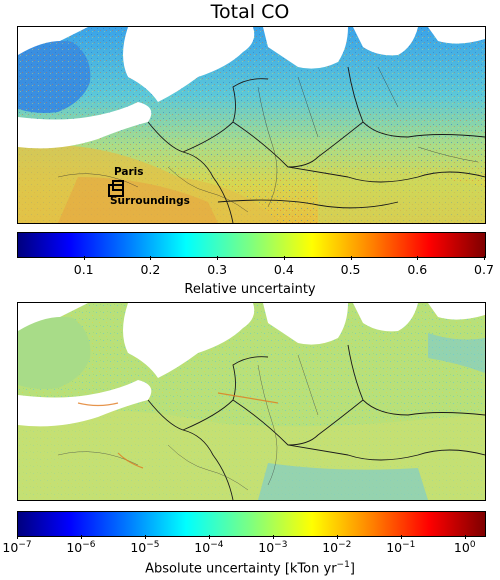 This screenshot has width=500, height=580. I want to click on paris-label: Paris, so click(129, 172).